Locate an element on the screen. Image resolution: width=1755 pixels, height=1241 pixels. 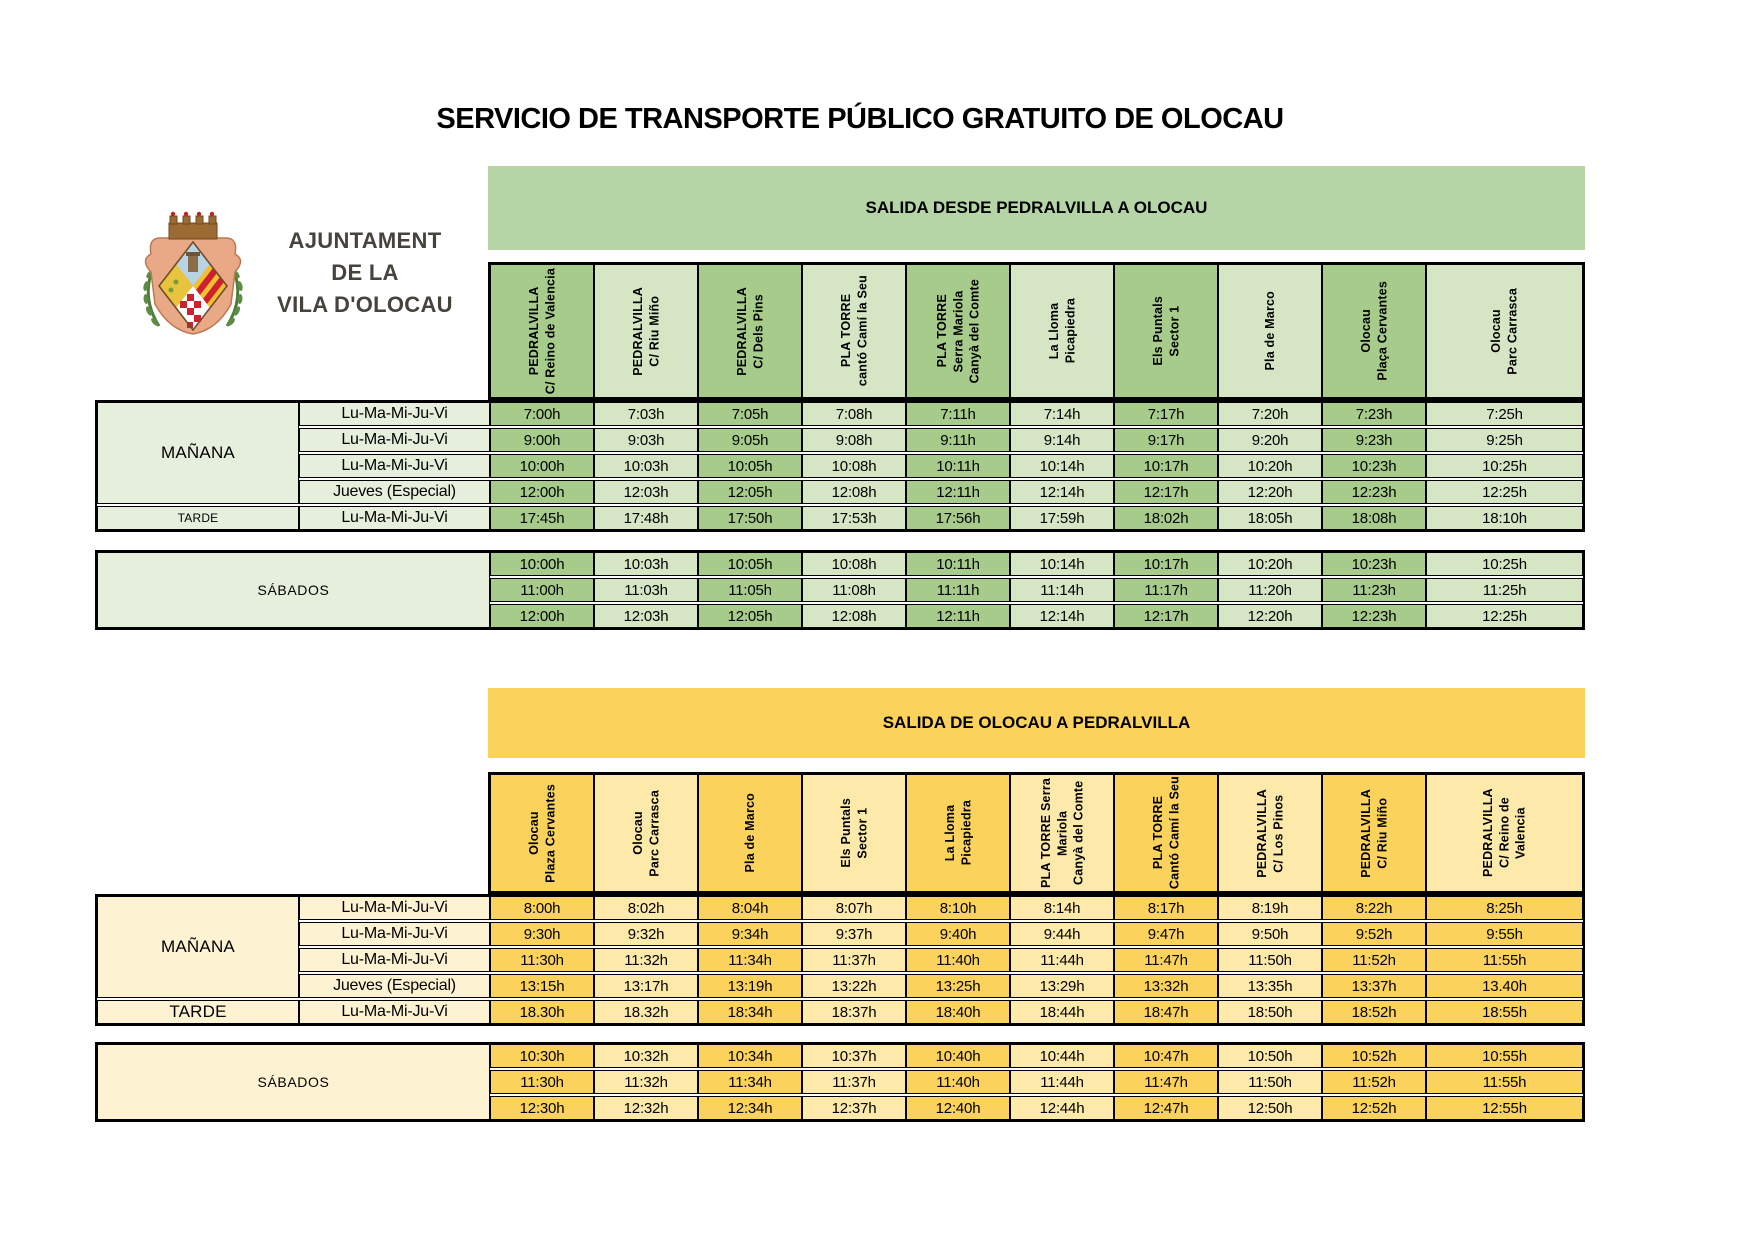
stop-name-label: PEDRALVILLA C/ Riu Miño is located at coordinates (1373, 833).